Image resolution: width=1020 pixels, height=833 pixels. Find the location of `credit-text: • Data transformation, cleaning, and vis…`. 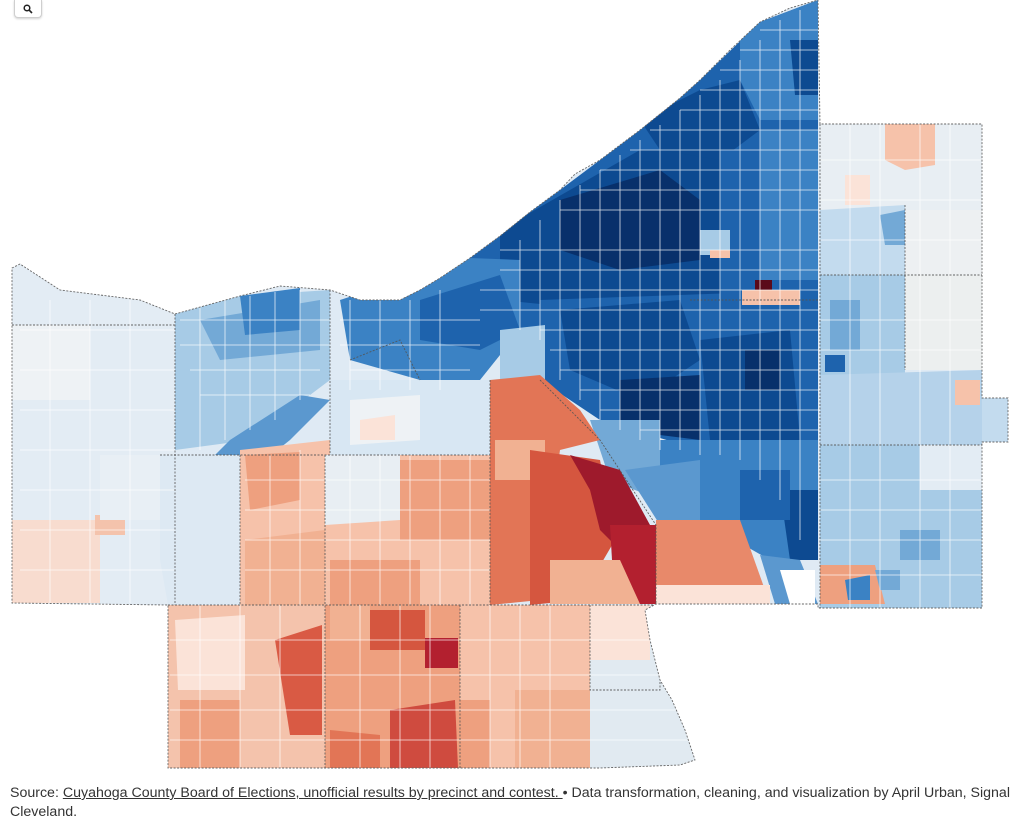

credit-text: • Data transformation, cleaning, and vis… is located at coordinates (510, 802).